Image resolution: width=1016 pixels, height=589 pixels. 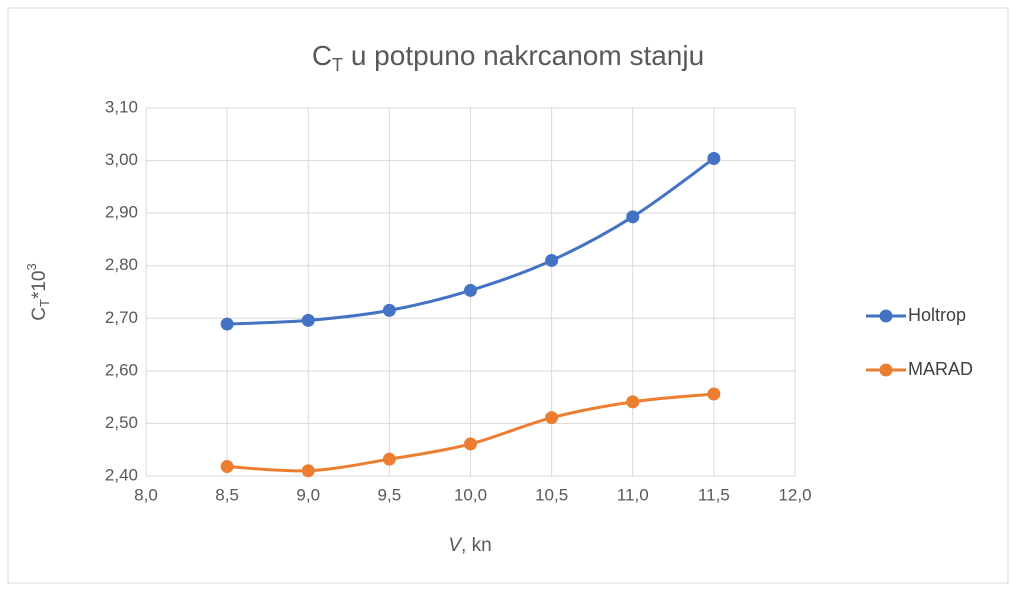 What do you see at coordinates (121, 159) in the screenshot?
I see `y-tick-label: 3,00` at bounding box center [121, 159].